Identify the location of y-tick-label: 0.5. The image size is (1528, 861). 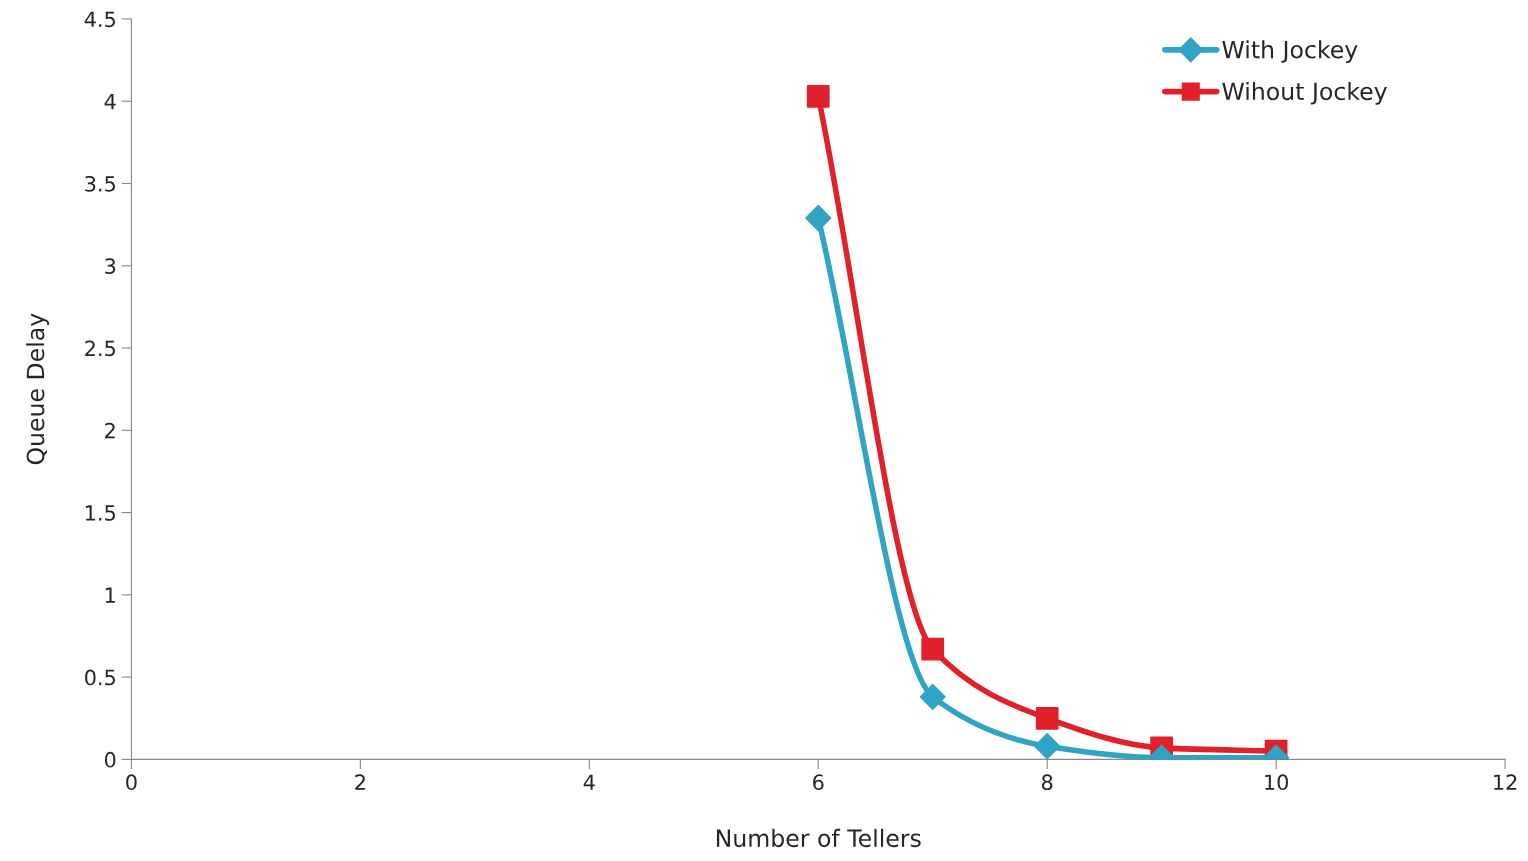
(100, 677).